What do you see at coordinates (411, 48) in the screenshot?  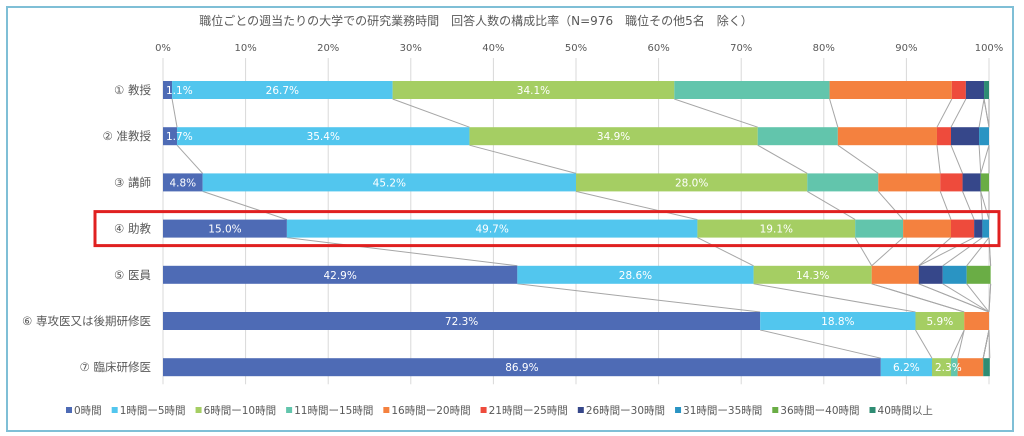 I see `x-tick-label: 30%` at bounding box center [411, 48].